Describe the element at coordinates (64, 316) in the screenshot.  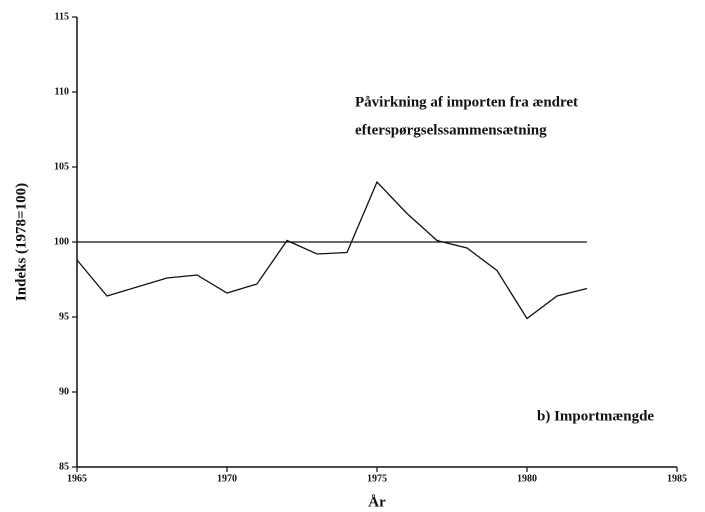
I see `y-tick-label: 95` at that location.